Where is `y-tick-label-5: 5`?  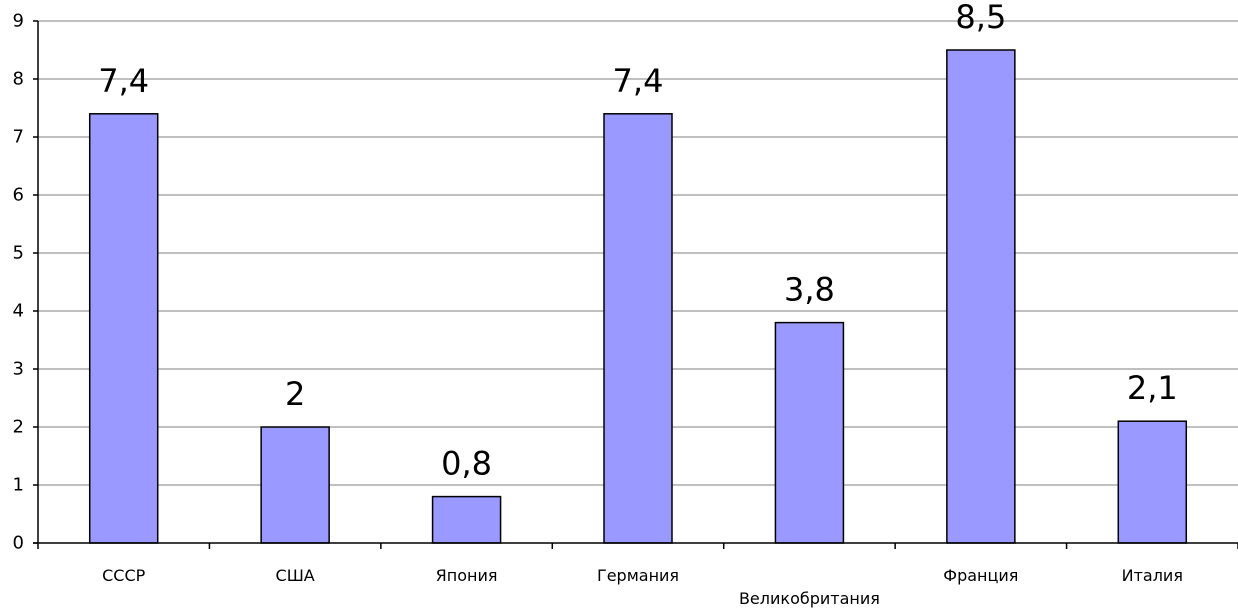
y-tick-label-5: 5 is located at coordinates (18, 253).